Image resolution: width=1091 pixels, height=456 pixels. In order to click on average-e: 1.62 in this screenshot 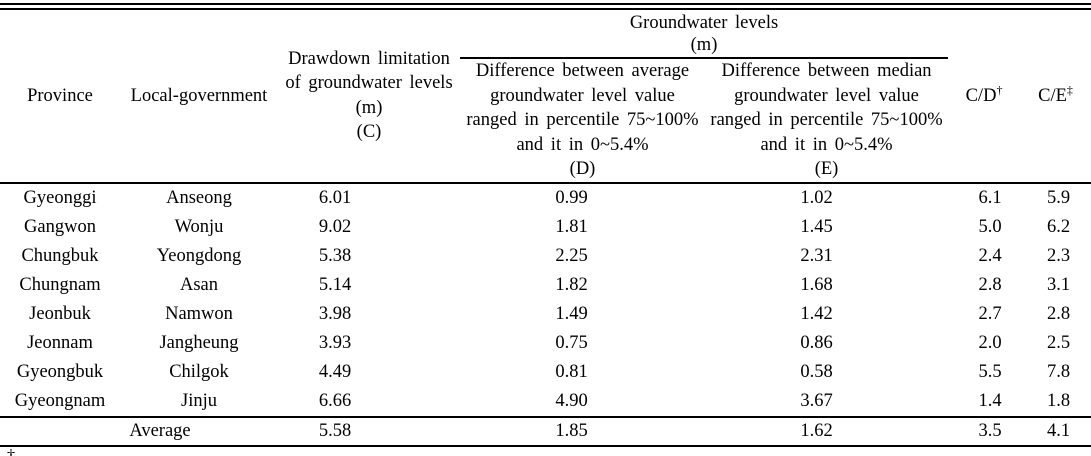, I will do `click(827, 431)`.